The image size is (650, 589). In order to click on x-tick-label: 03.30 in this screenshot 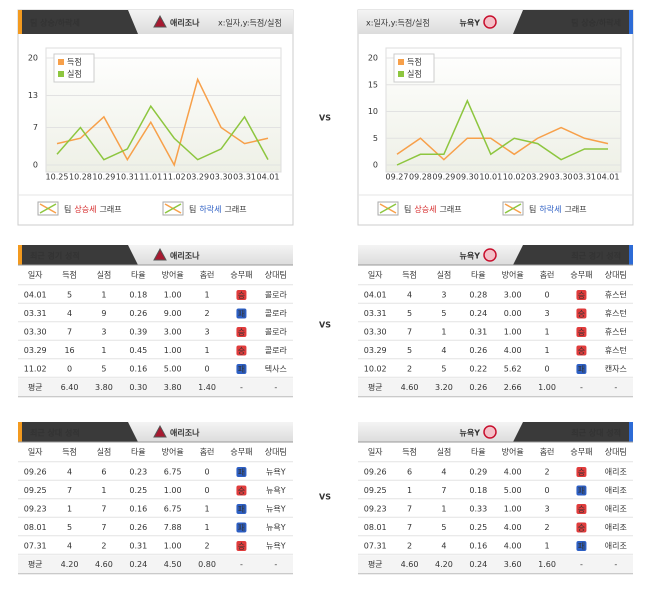, I will do `click(221, 177)`.